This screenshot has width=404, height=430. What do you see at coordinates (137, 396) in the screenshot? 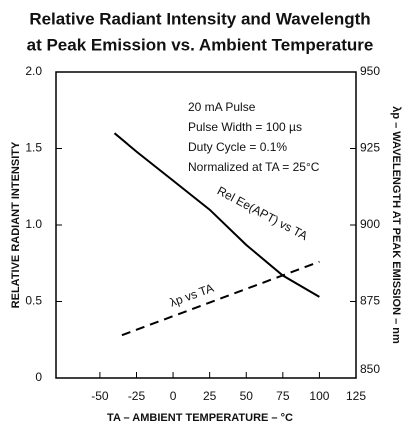
I see `x-tick-label: -25` at bounding box center [137, 396].